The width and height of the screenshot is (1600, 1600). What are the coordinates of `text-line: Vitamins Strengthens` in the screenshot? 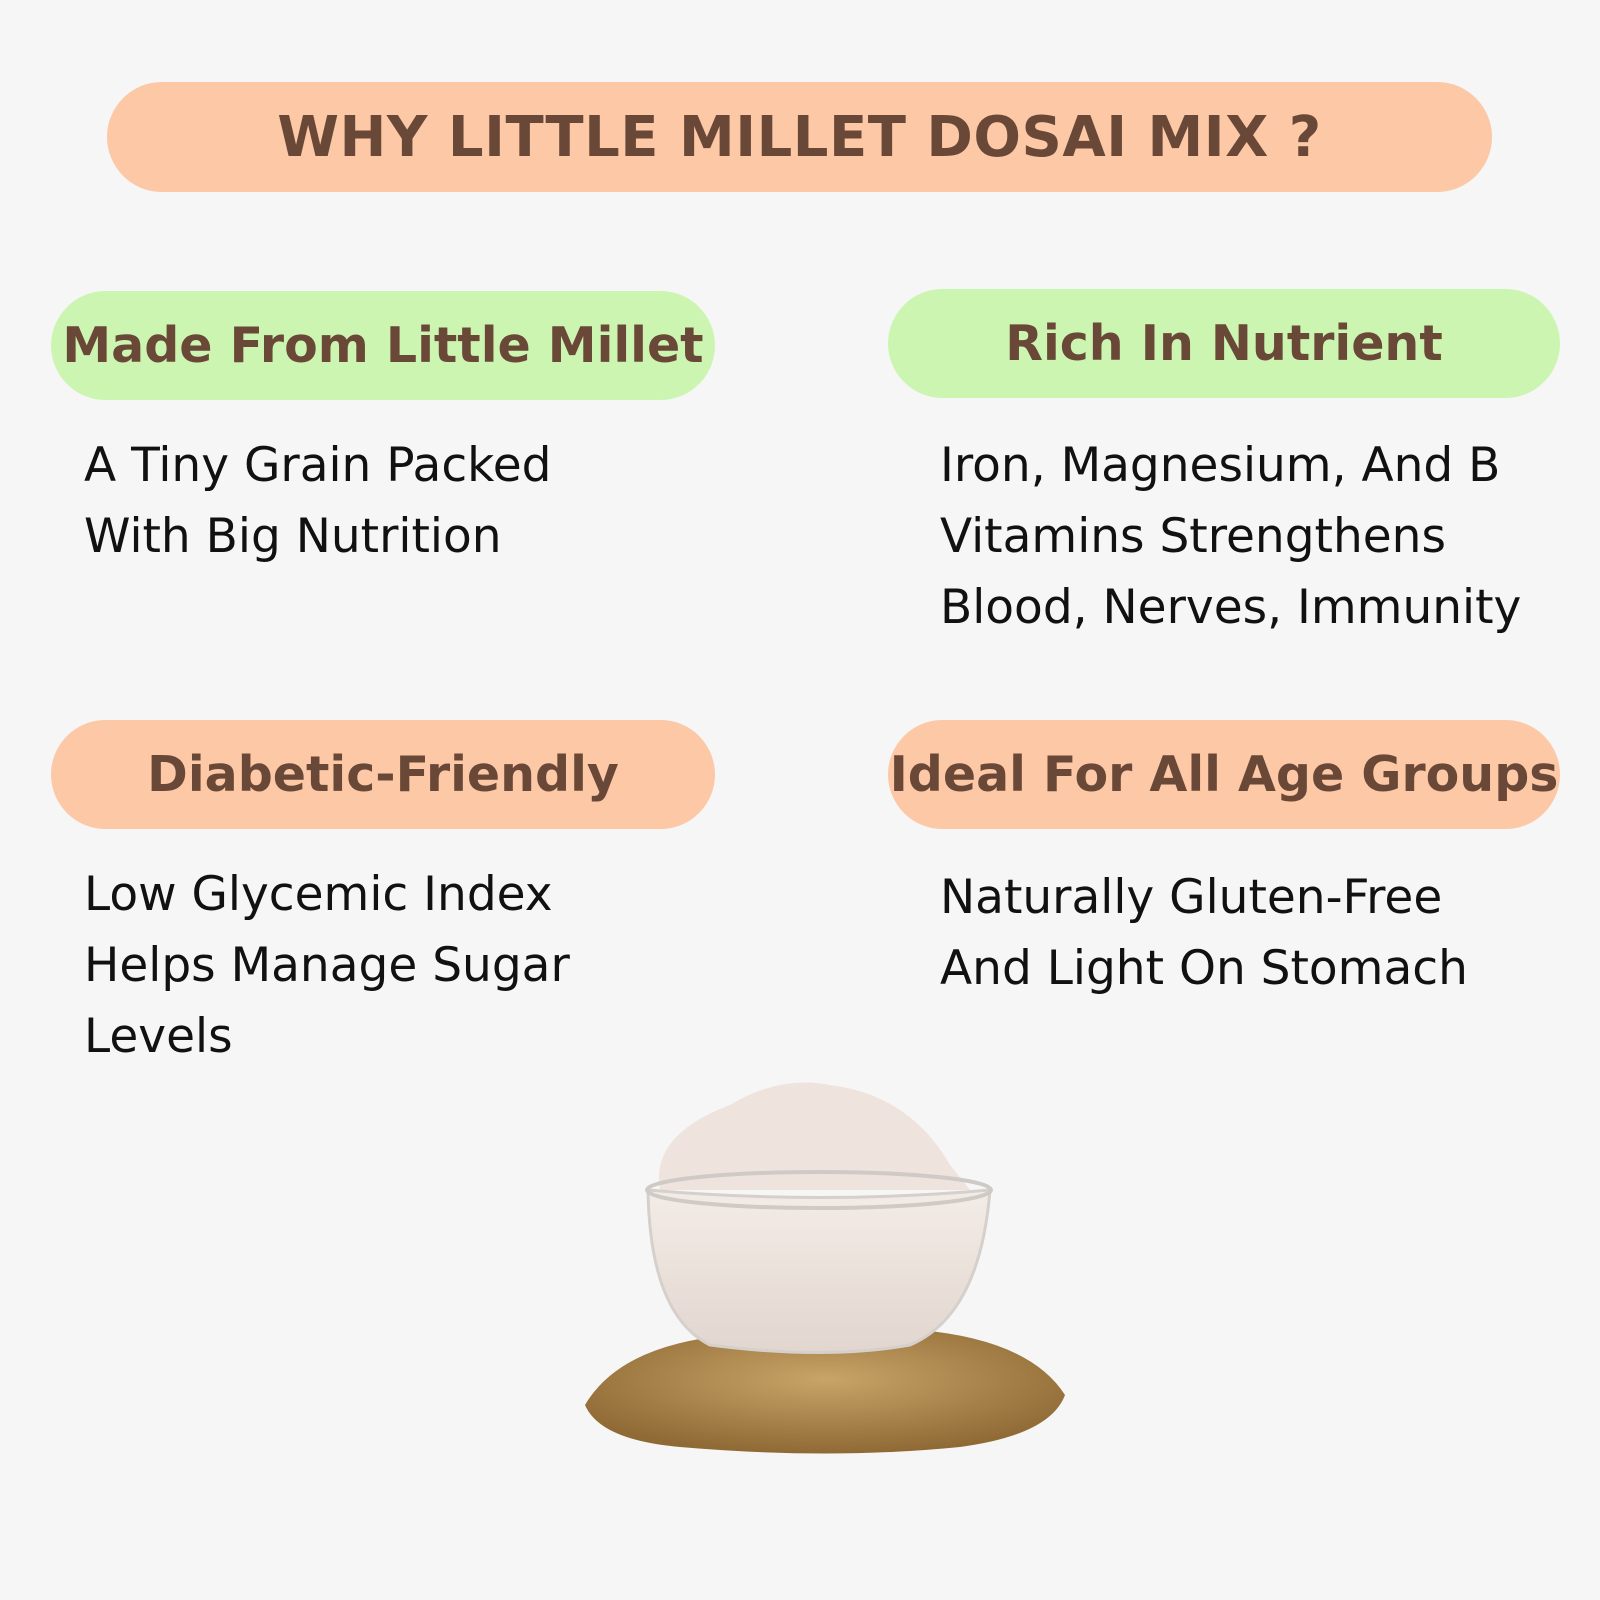 It's located at (1193, 536).